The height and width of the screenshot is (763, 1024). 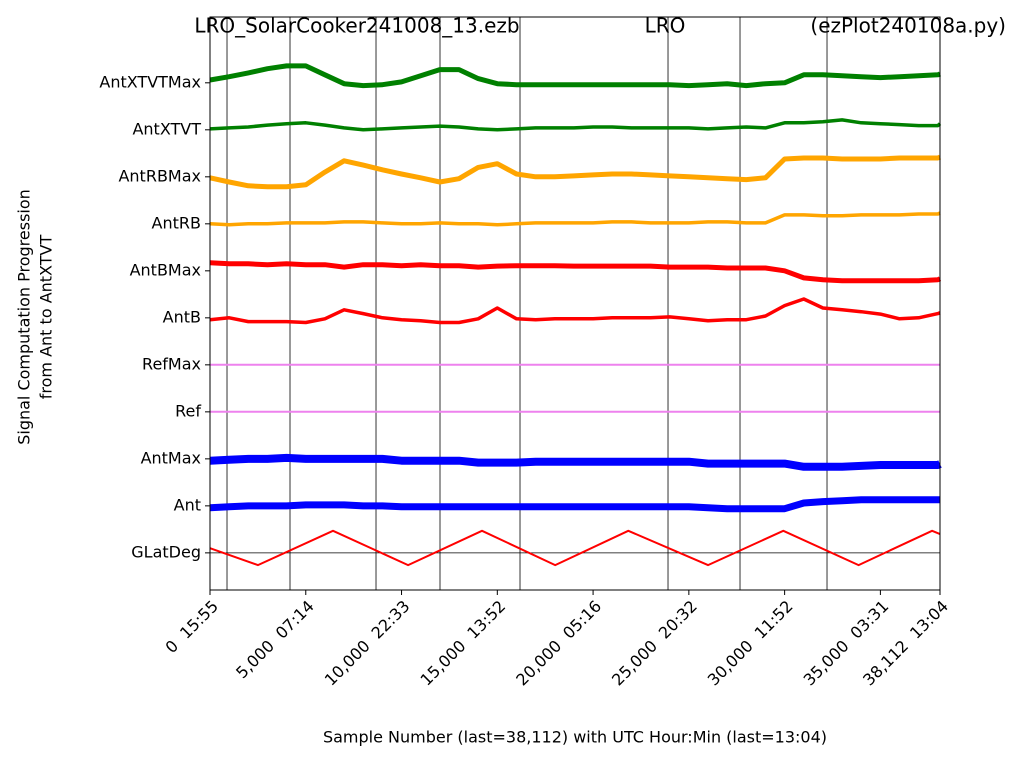 What do you see at coordinates (46, 317) in the screenshot?
I see `y-axis-label: from Ant to AntXTVT` at bounding box center [46, 317].